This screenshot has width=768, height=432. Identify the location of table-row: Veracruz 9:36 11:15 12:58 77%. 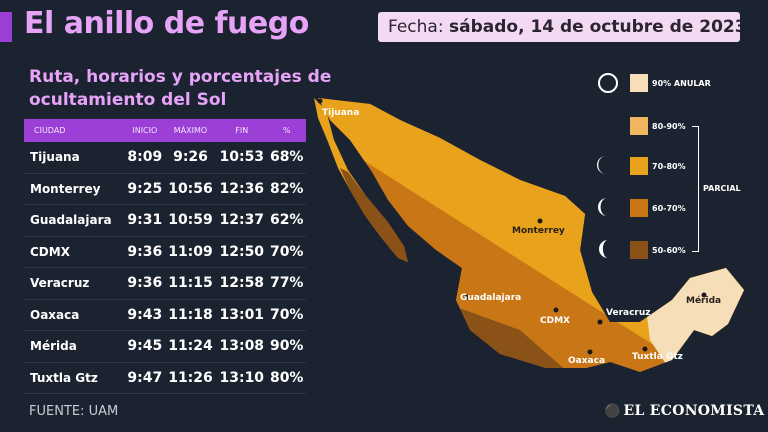
(165, 283).